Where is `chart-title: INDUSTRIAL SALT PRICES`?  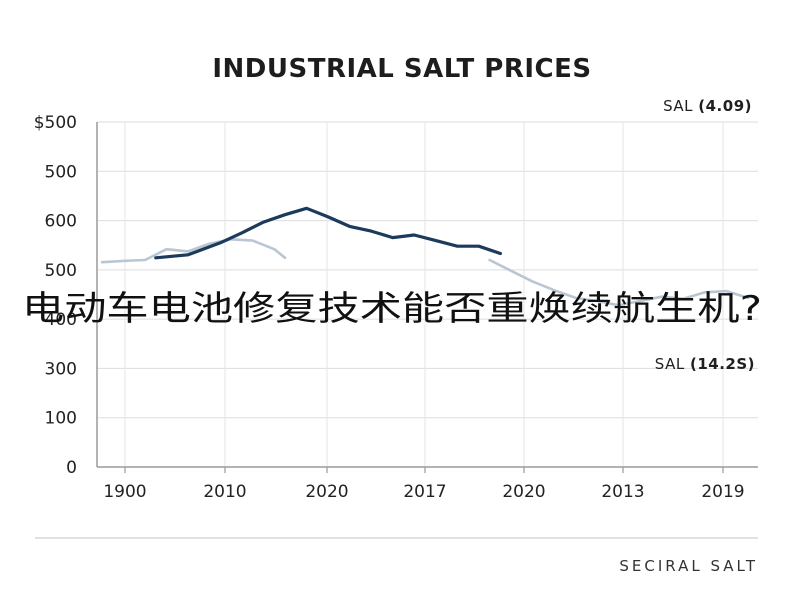 chart-title: INDUSTRIAL SALT PRICES is located at coordinates (401, 69).